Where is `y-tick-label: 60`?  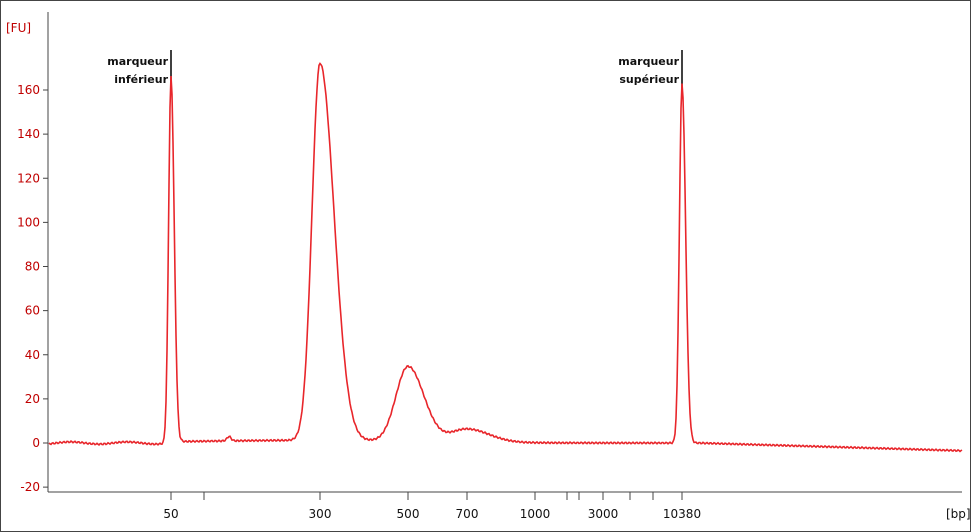
y-tick-label: 60 is located at coordinates (32, 311).